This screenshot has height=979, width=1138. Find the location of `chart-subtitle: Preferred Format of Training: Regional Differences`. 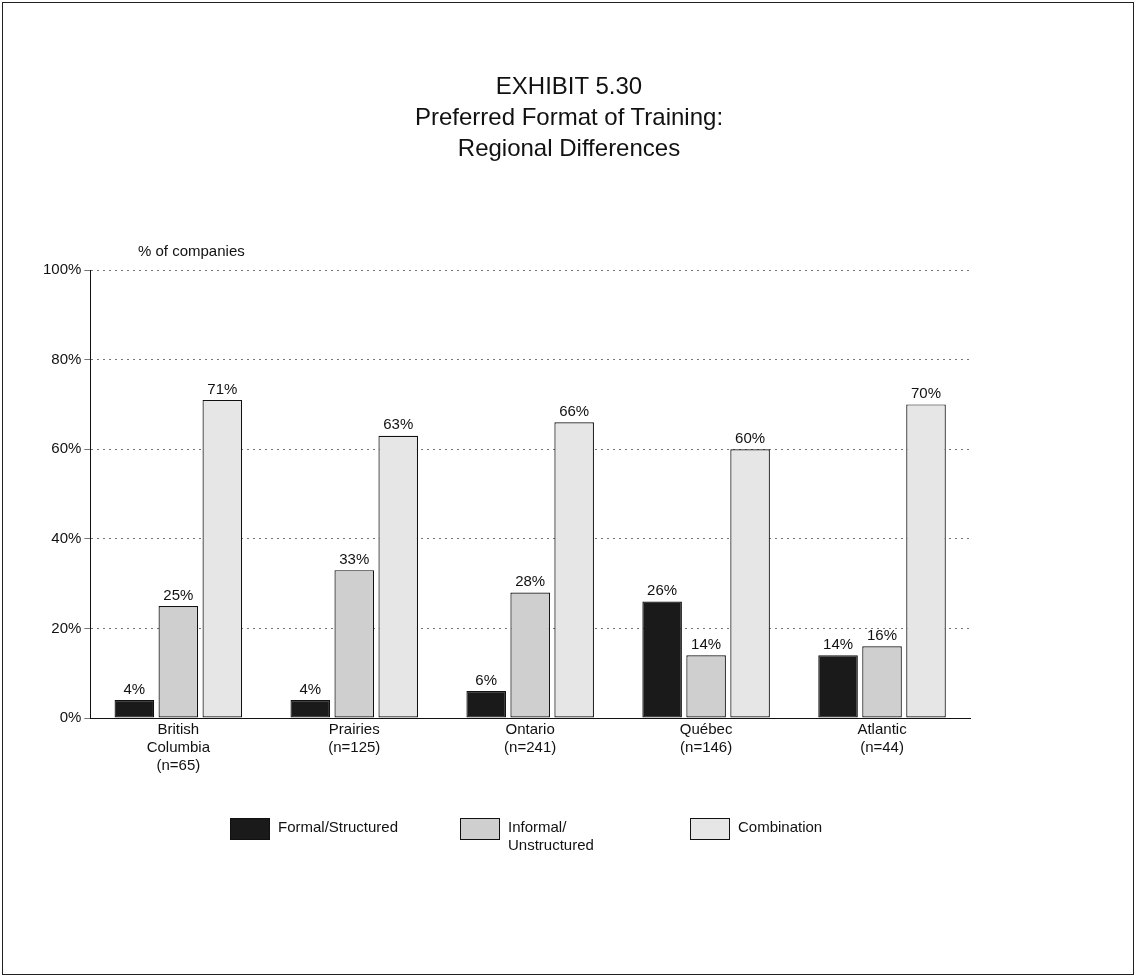

chart-subtitle: Preferred Format of Training: Regional Differences is located at coordinates (569, 132).